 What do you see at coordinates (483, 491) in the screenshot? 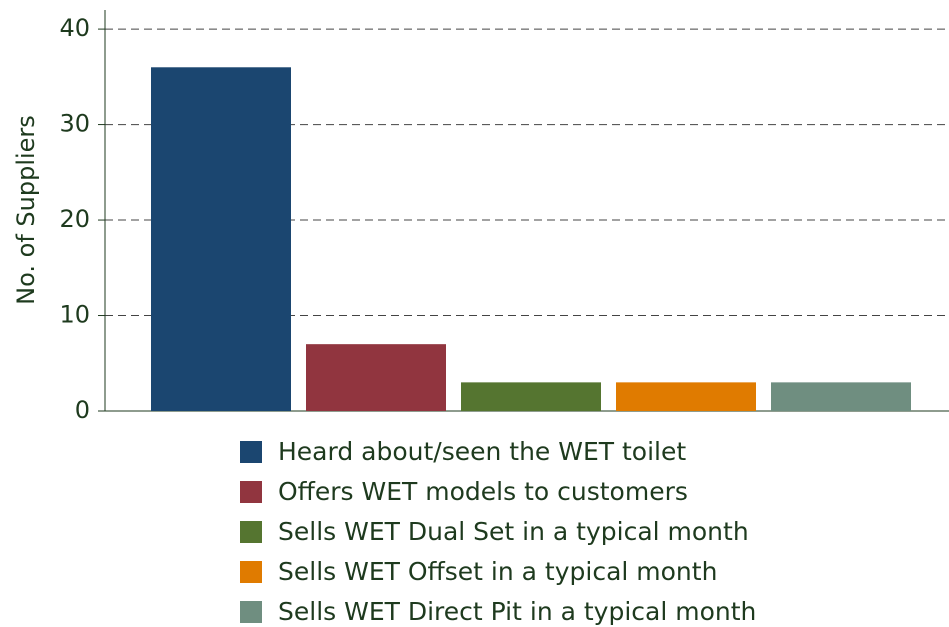
I see `legend-label: Offers WET models to customers` at bounding box center [483, 491].